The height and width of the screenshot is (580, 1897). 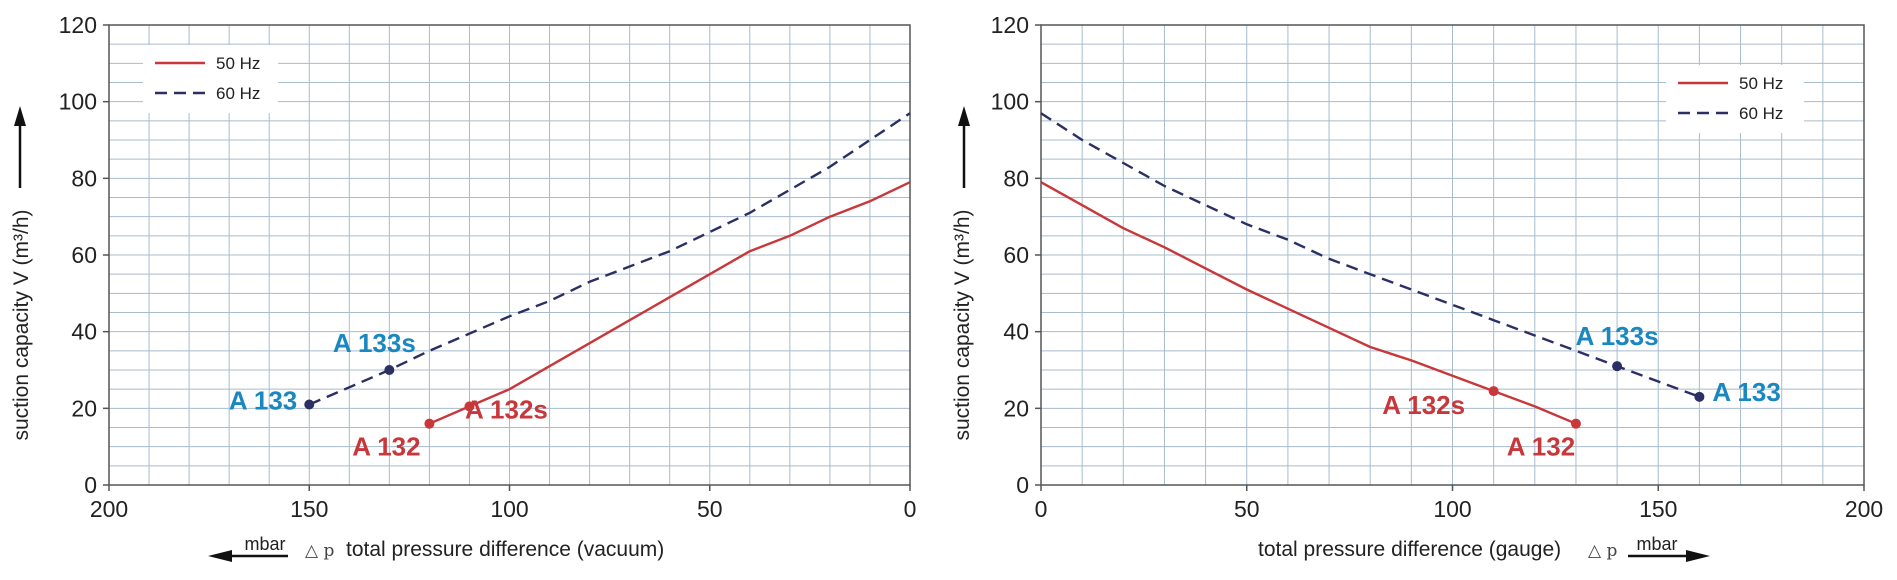 I want to click on x-axis-label: total pressure difference (gauge), so click(x=1409, y=549).